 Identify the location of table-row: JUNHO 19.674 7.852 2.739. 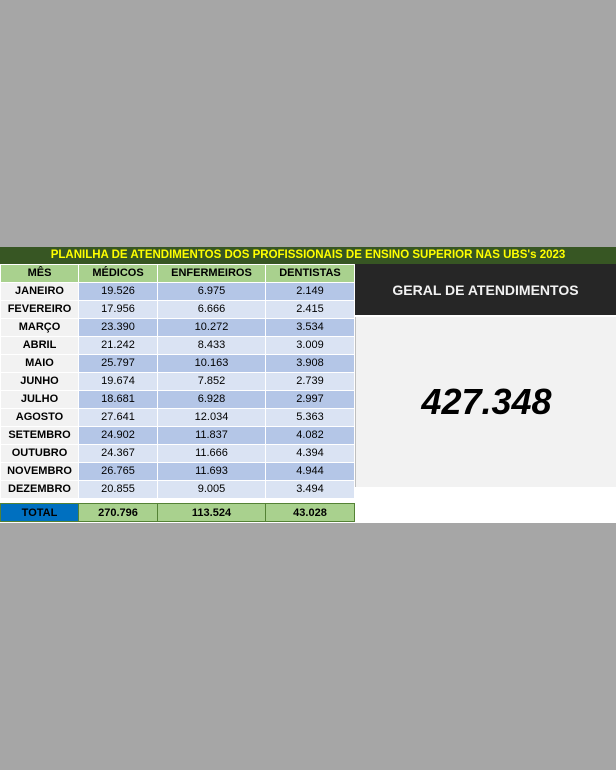
(177, 381).